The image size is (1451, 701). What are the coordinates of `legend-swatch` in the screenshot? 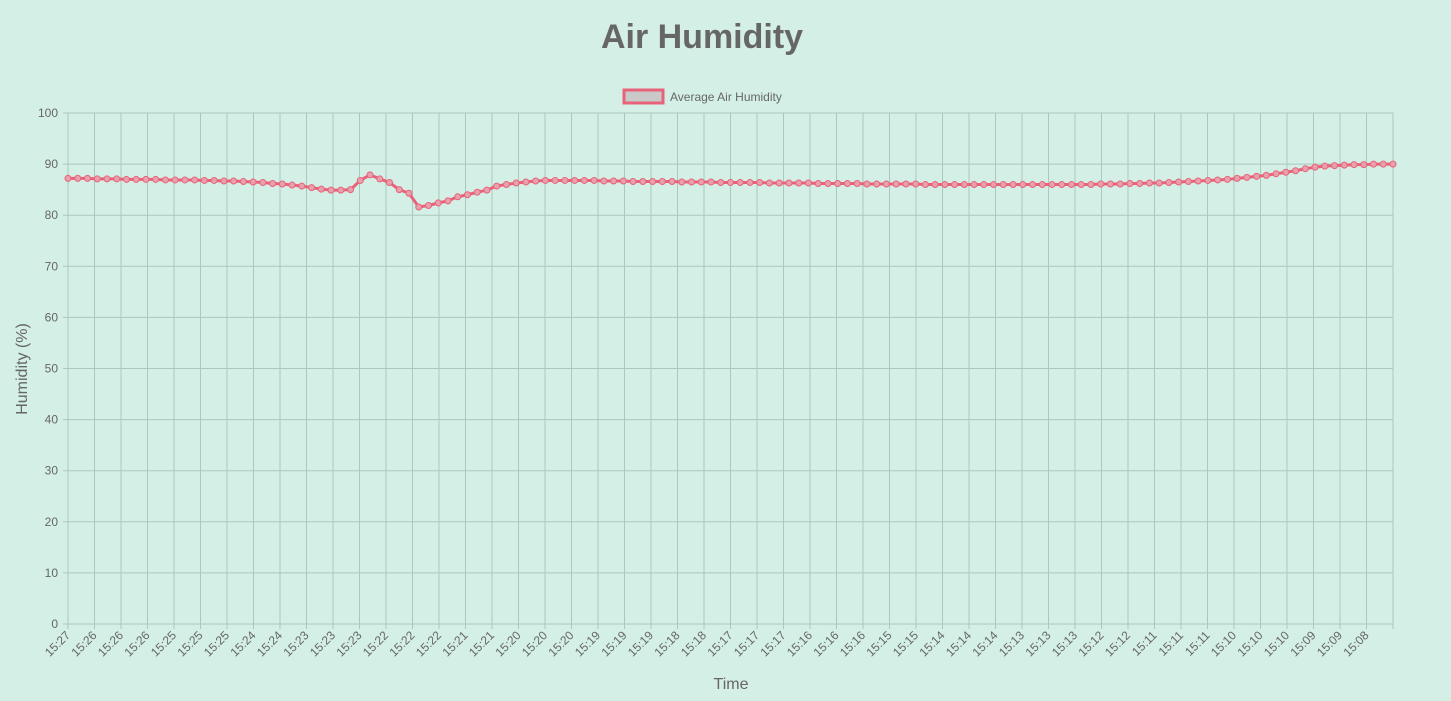 It's located at (643, 96).